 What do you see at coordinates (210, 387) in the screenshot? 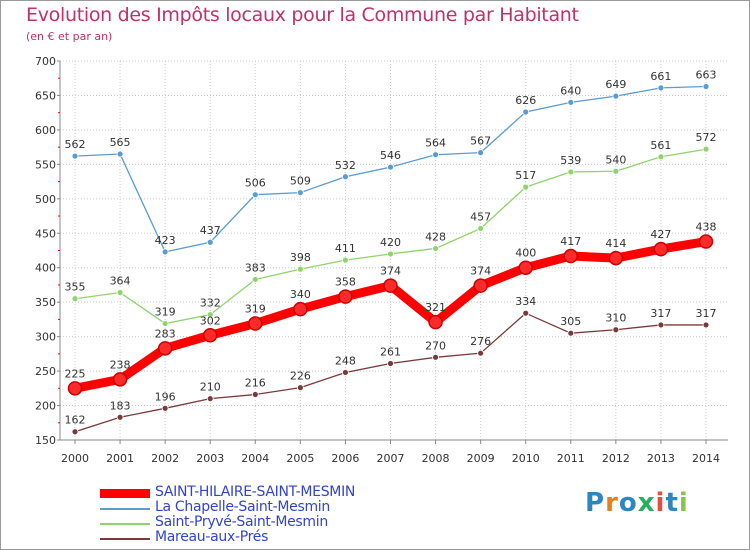
I see `data-label: 210` at bounding box center [210, 387].